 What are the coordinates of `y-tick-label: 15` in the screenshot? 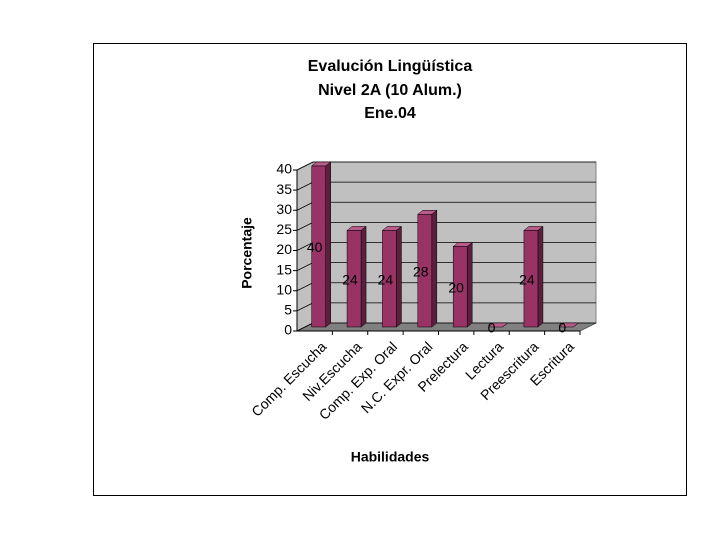 It's located at (284, 269).